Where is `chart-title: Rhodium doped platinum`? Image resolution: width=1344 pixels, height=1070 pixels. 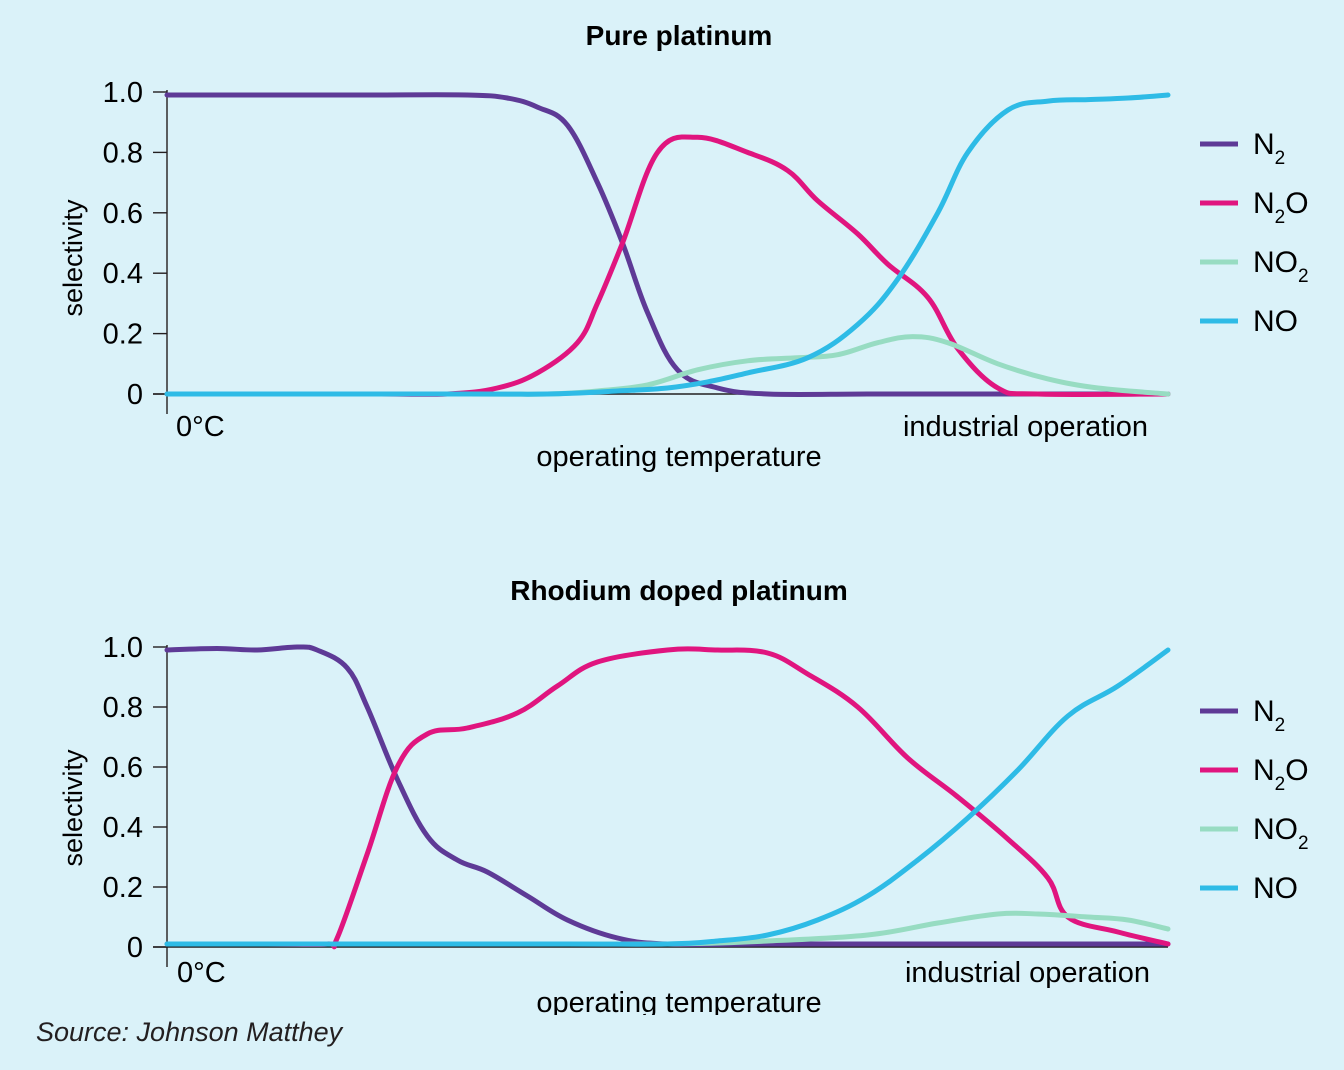 chart-title: Rhodium doped platinum is located at coordinates (679, 590).